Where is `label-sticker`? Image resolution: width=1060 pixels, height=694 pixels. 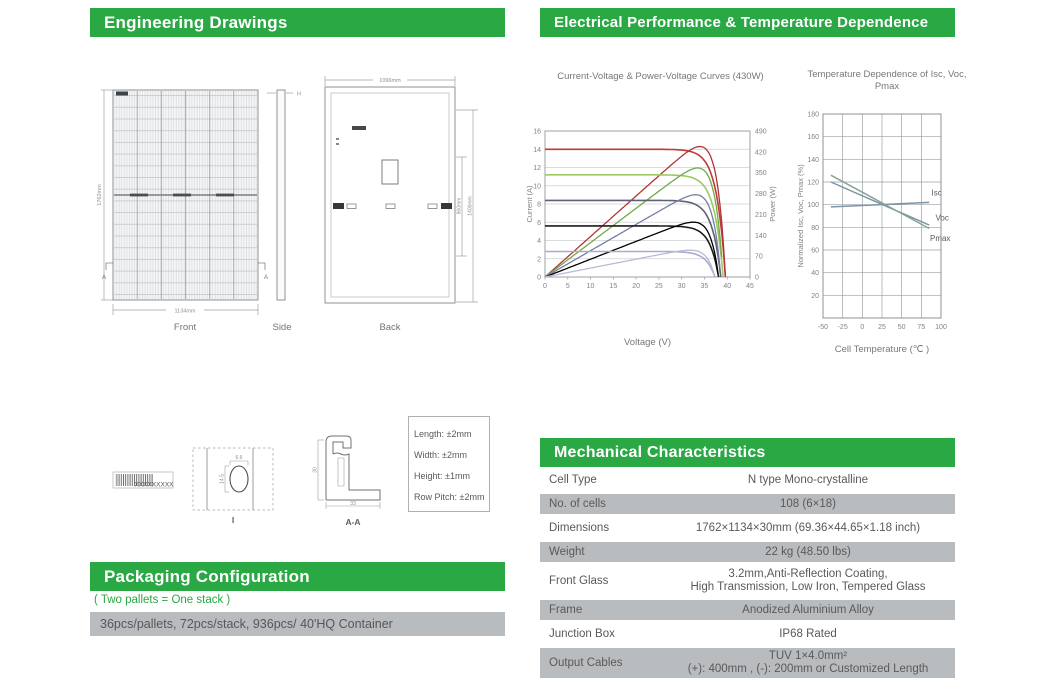
label-sticker is located at coordinates (359, 128).